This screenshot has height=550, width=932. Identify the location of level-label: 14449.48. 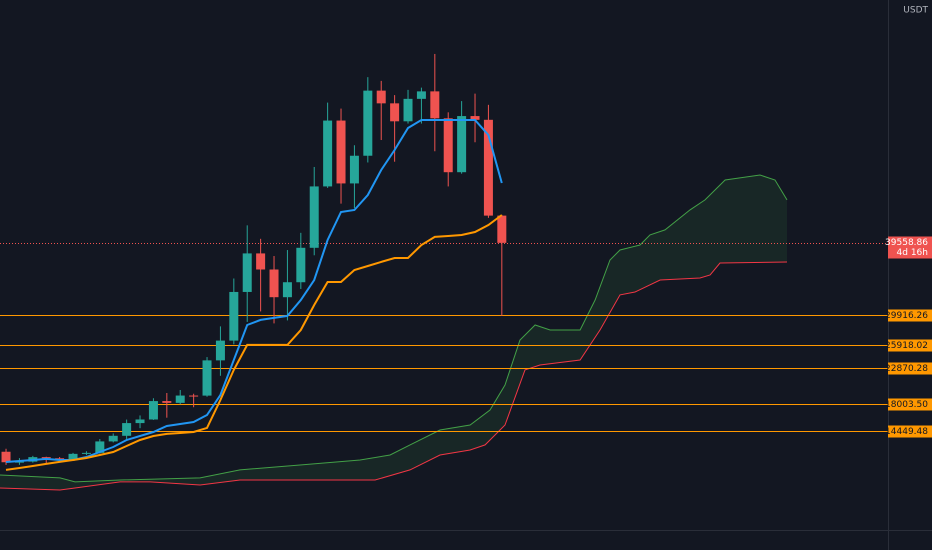
(906, 432).